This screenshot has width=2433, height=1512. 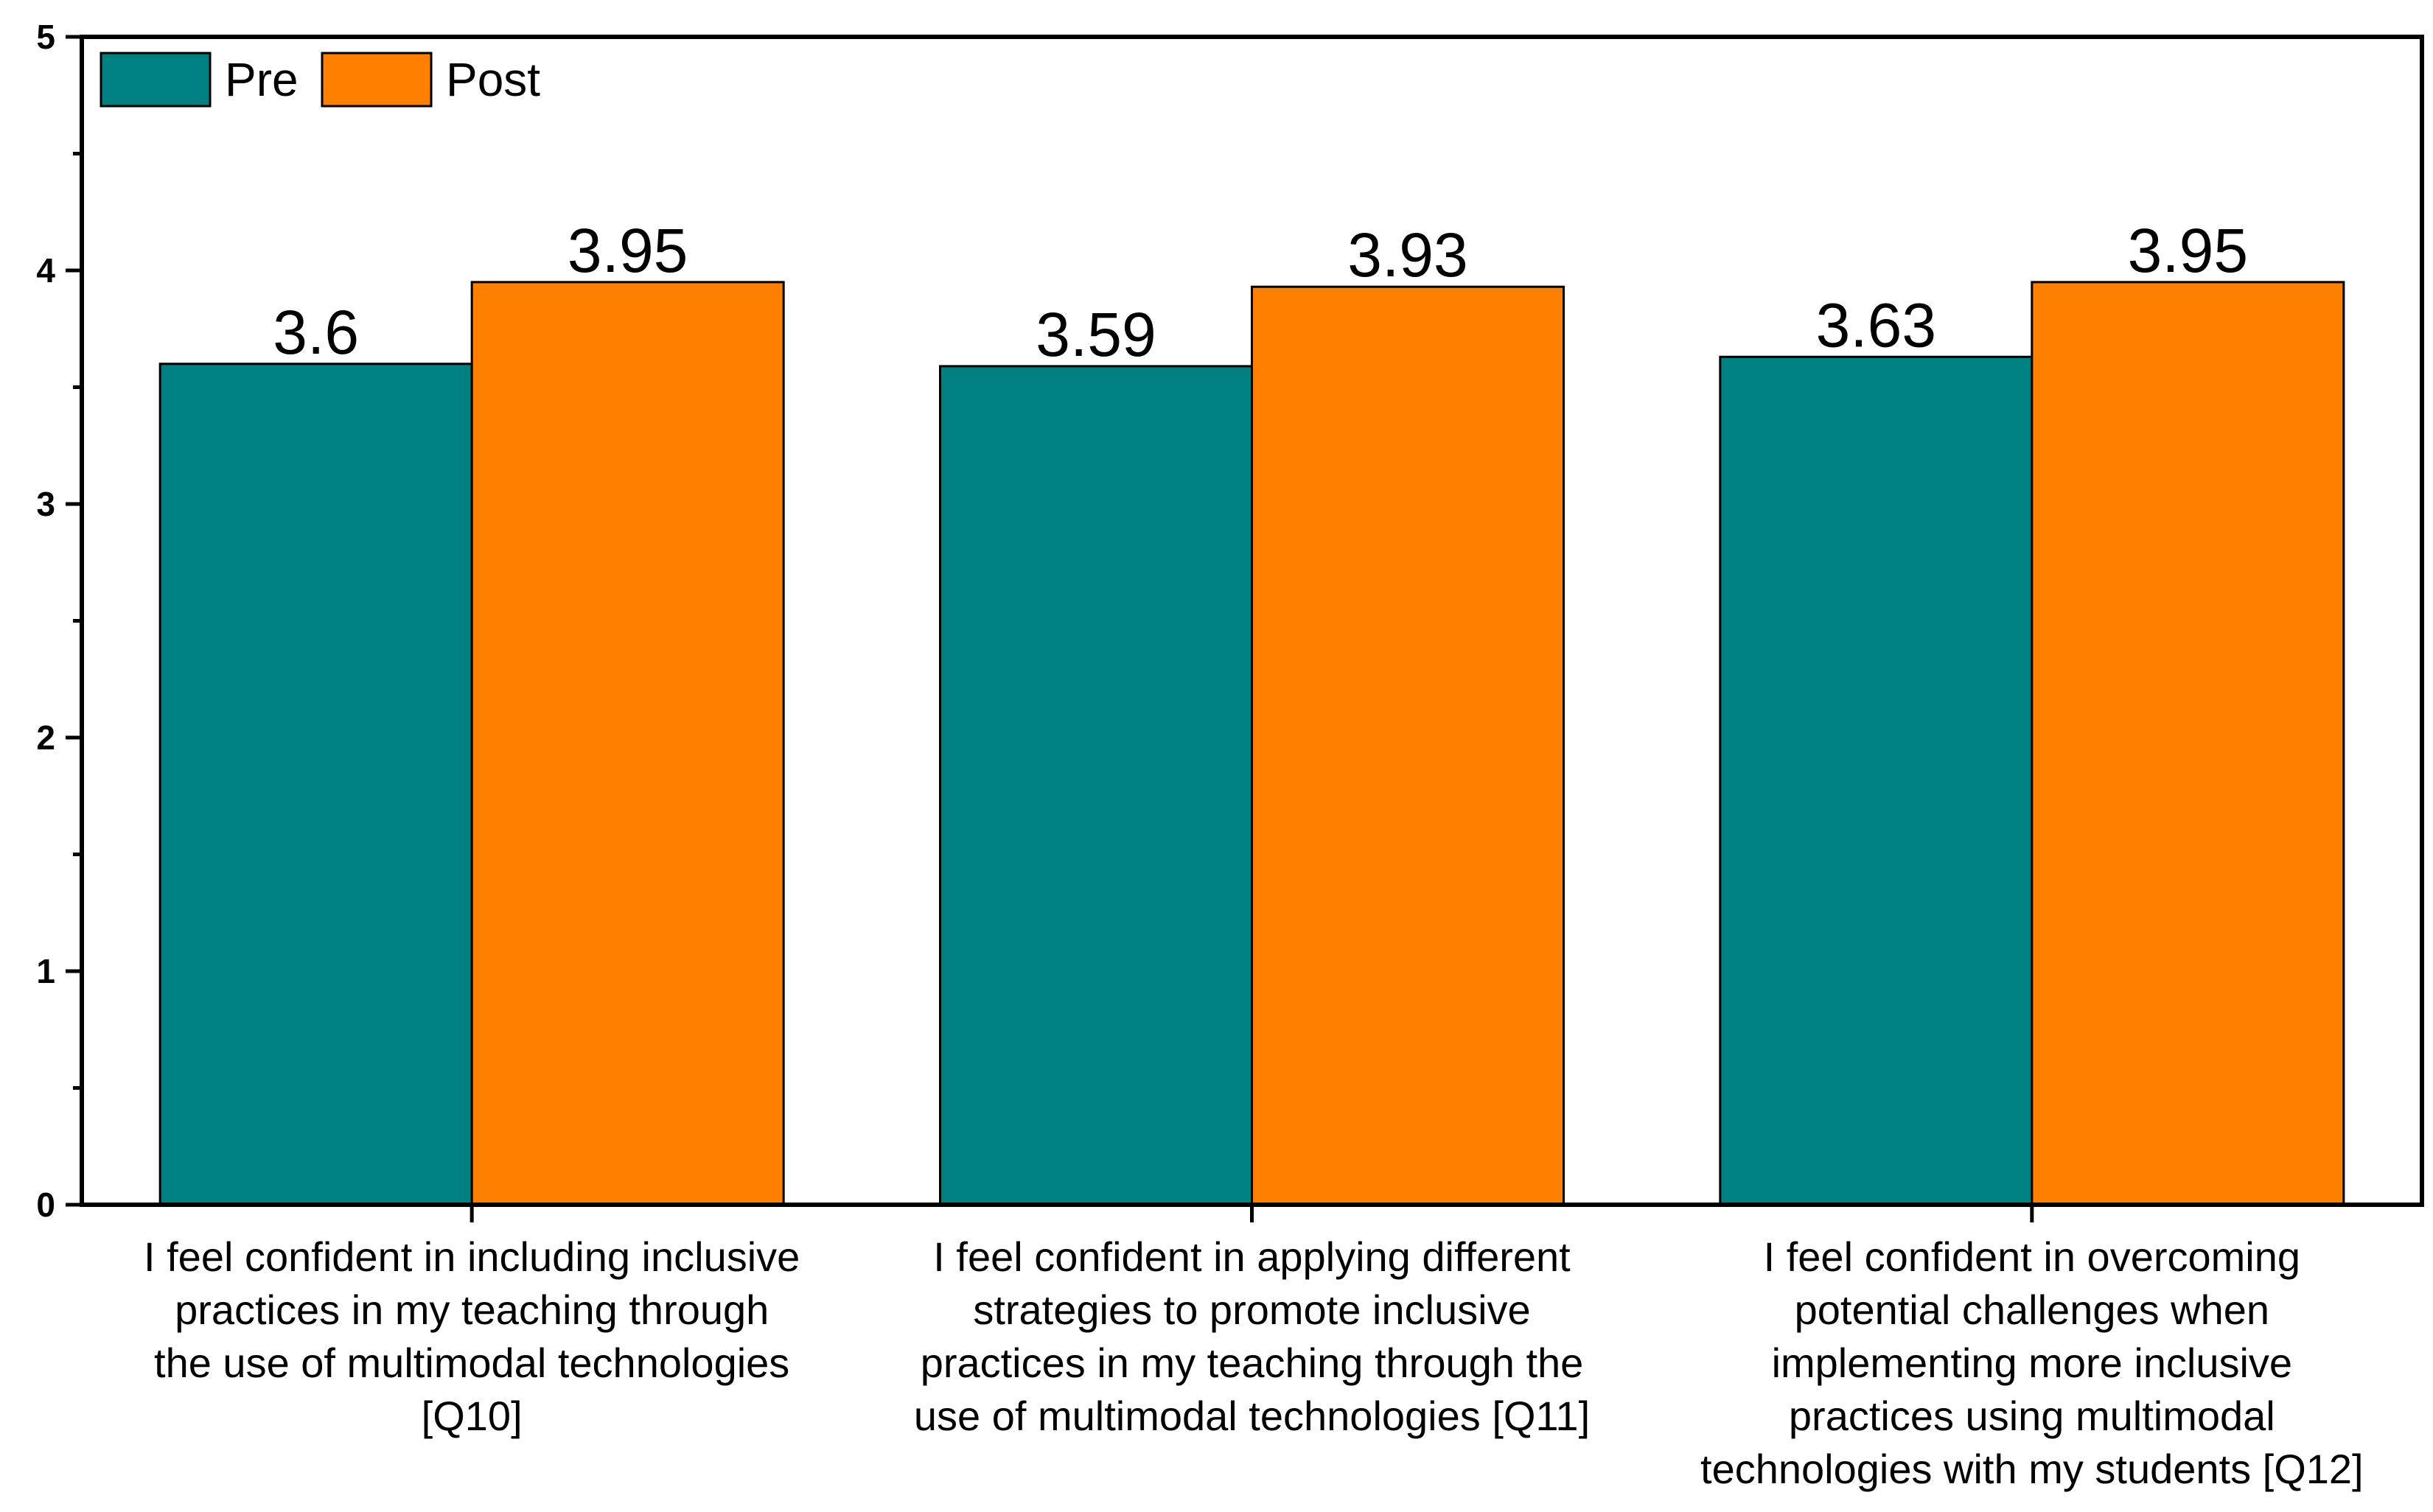 I want to click on category-label-line: implementing more inclusive, so click(x=2032, y=1363).